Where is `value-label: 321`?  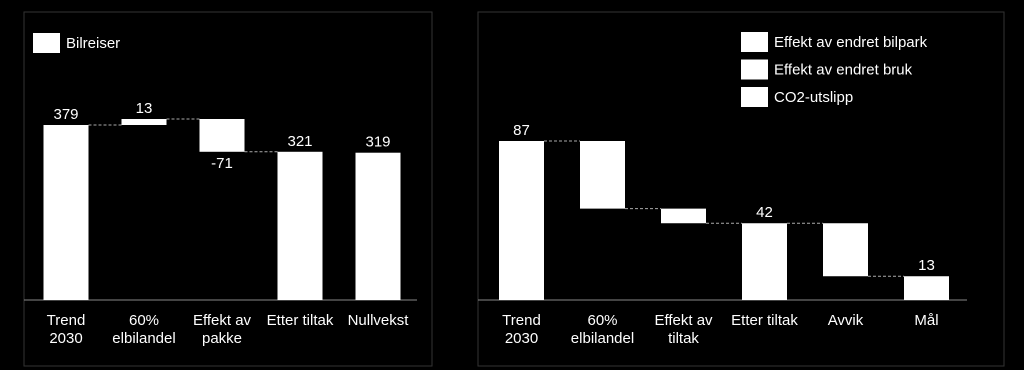 value-label: 321 is located at coordinates (299, 141).